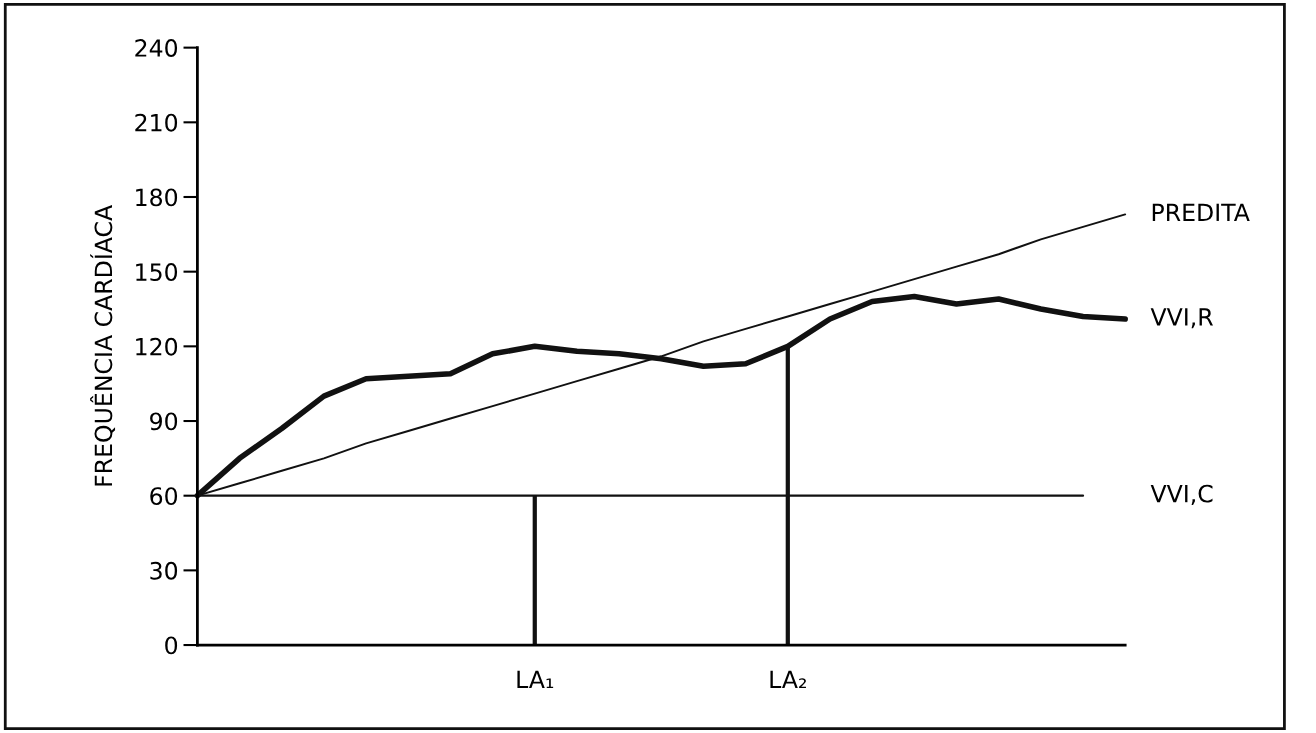 The height and width of the screenshot is (733, 1316). I want to click on y-tick-label: 240, so click(156, 48).